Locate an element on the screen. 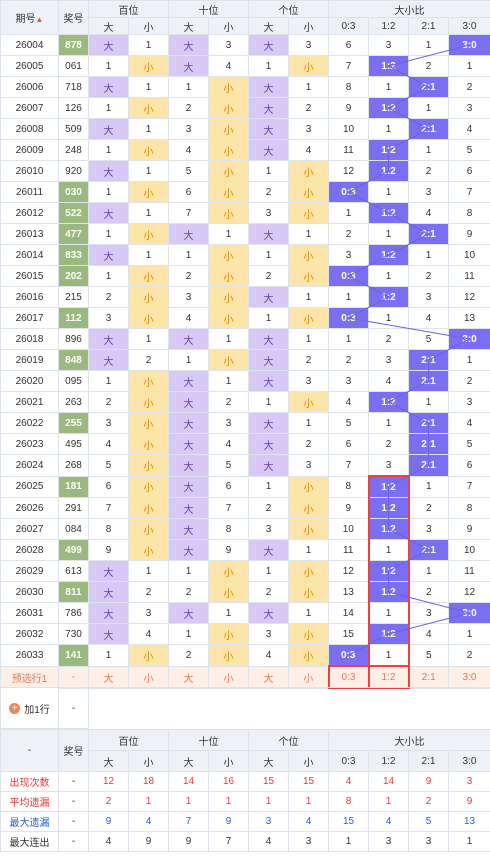 Image resolution: width=490 pixels, height=858 pixels. ratio-cell: 8 is located at coordinates (348, 486).